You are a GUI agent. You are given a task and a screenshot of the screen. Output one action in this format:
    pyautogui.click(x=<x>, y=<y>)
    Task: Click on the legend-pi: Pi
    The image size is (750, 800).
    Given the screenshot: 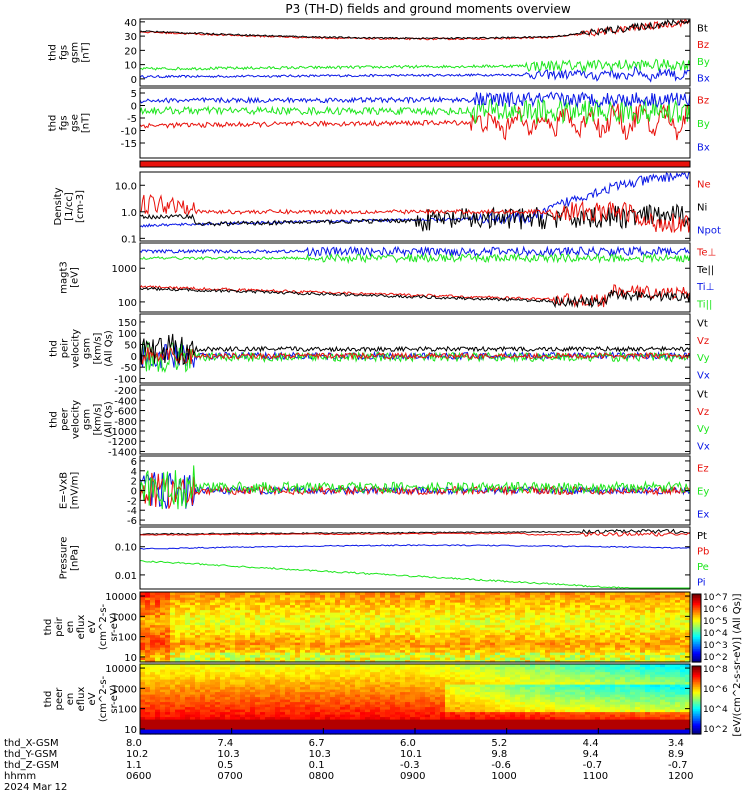 What is the action you would take?
    pyautogui.click(x=701, y=582)
    